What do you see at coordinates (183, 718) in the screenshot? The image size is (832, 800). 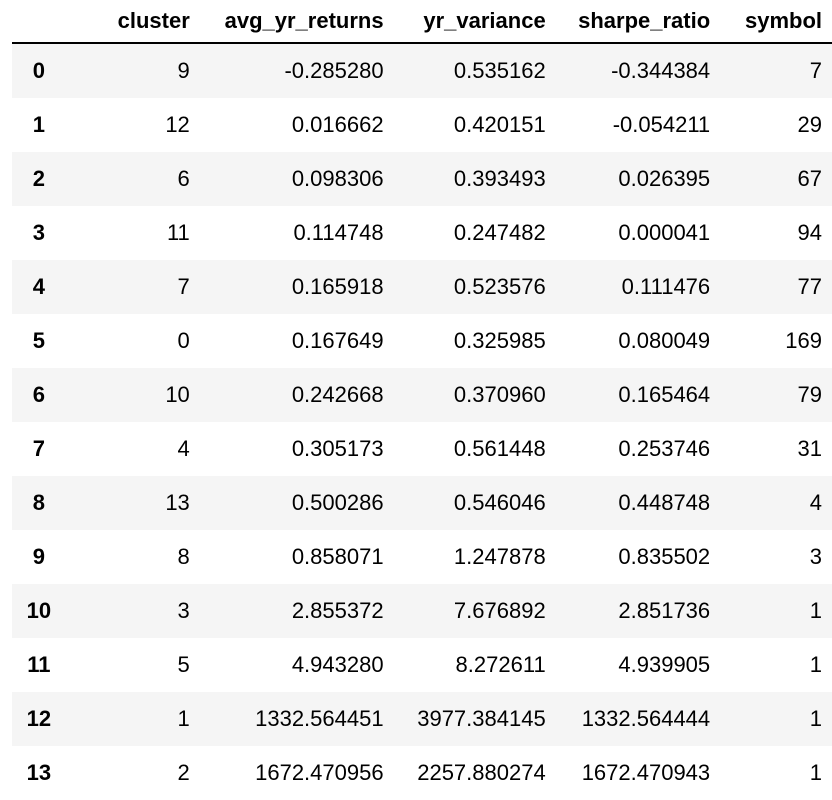 I see `cell-cluster: 1` at bounding box center [183, 718].